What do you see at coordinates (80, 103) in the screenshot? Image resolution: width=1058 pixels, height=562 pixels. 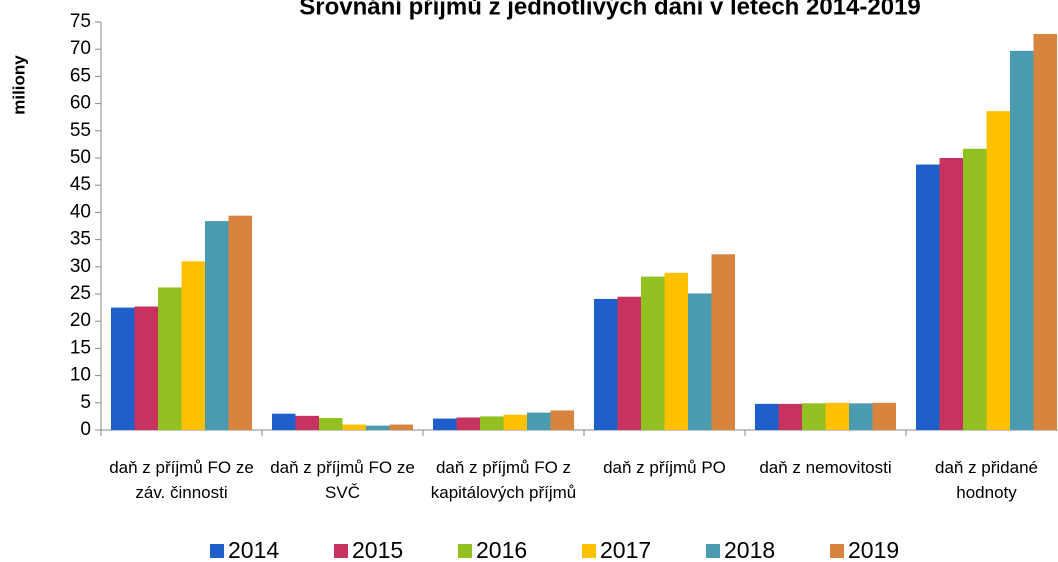 I see `y-tick-label: 60` at bounding box center [80, 103].